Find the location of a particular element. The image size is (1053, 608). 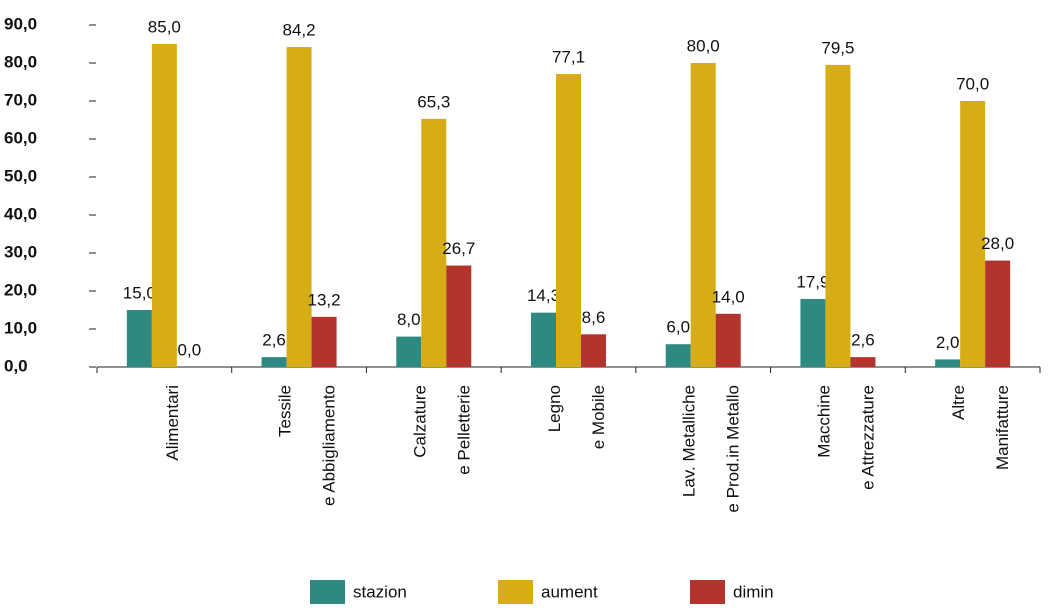

value-label: 84,2 is located at coordinates (299, 30).